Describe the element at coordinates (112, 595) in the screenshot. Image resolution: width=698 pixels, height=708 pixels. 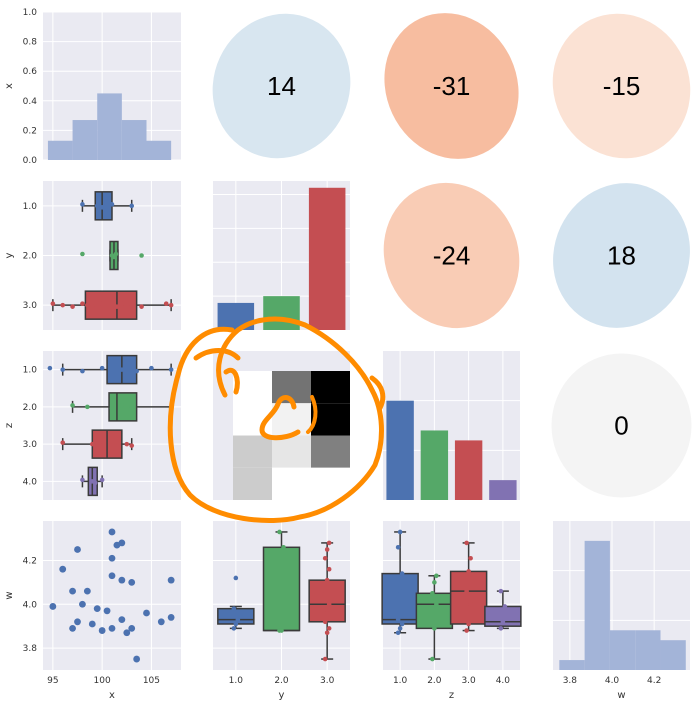
I see `panel-background` at that location.